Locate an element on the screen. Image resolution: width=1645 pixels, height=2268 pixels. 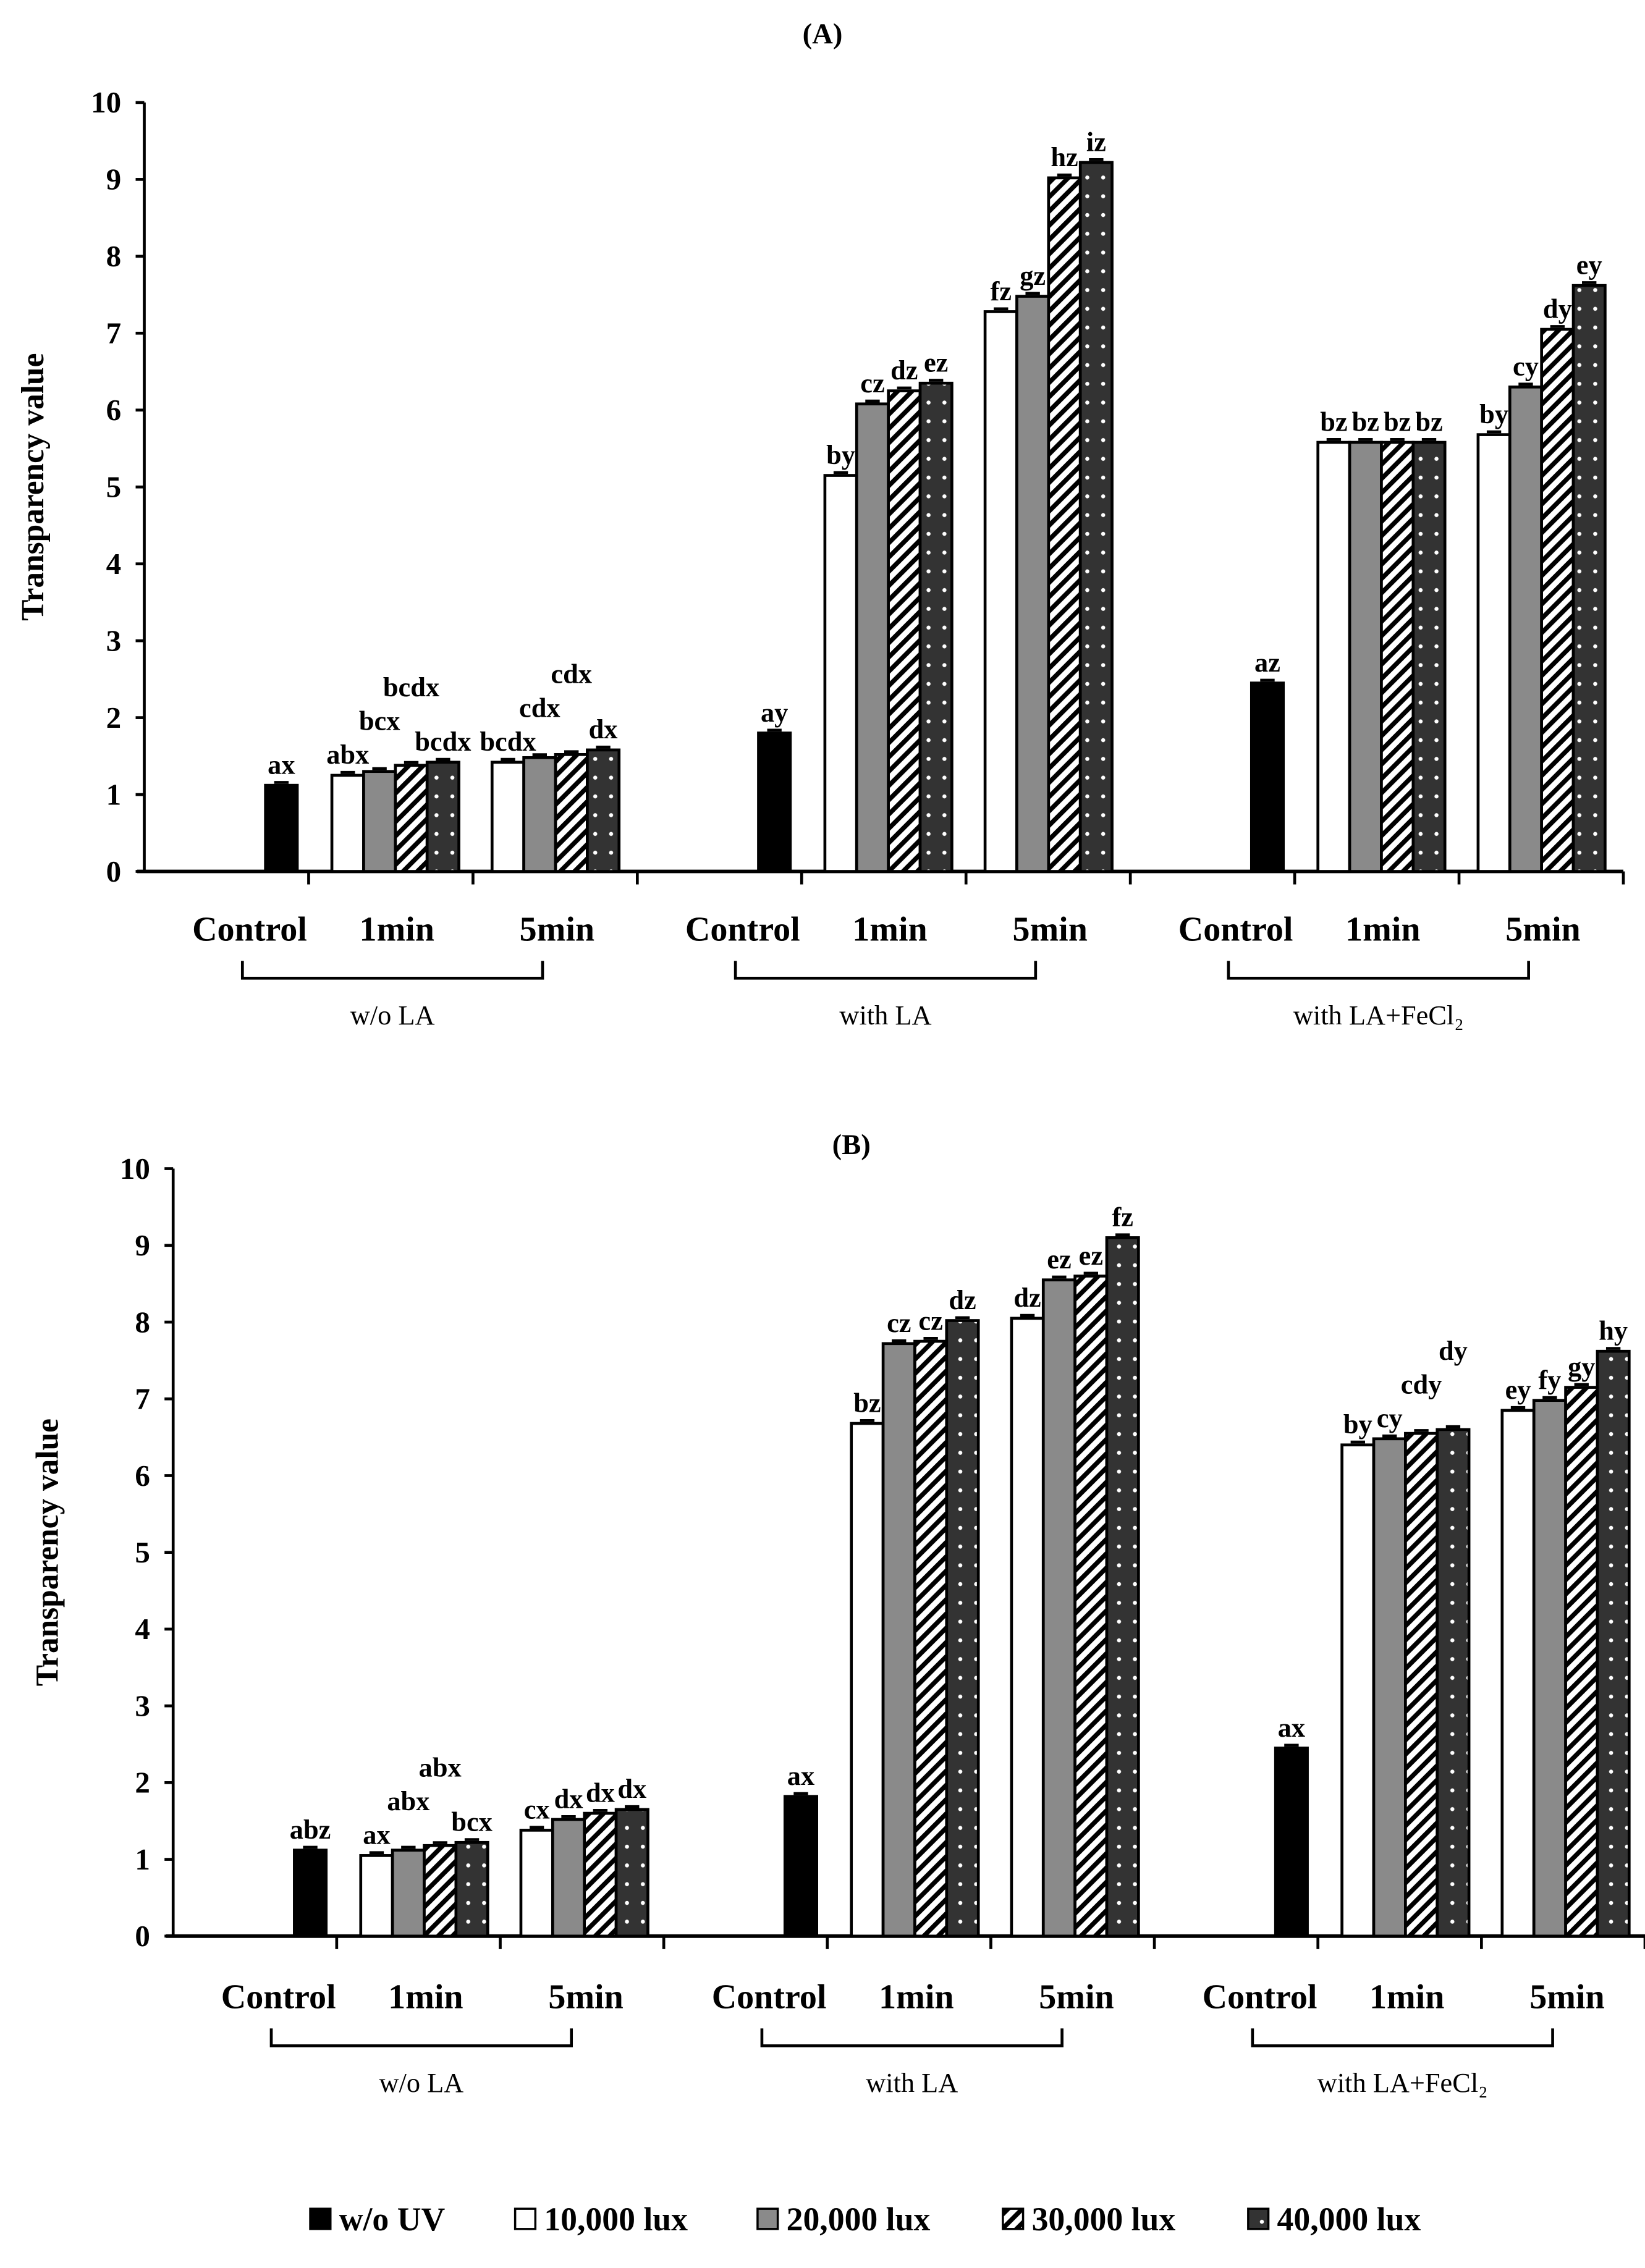
data-label: fz is located at coordinates (1122, 1217).